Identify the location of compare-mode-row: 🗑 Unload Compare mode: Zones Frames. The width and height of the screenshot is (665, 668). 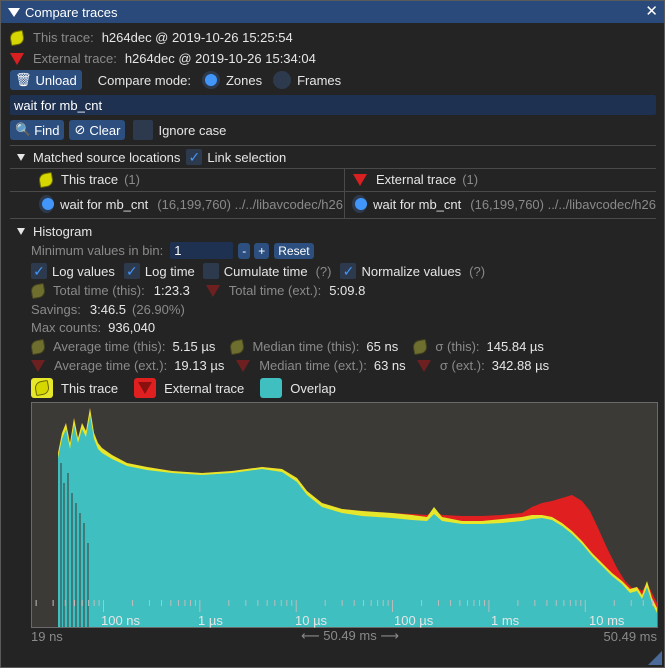
(175, 80).